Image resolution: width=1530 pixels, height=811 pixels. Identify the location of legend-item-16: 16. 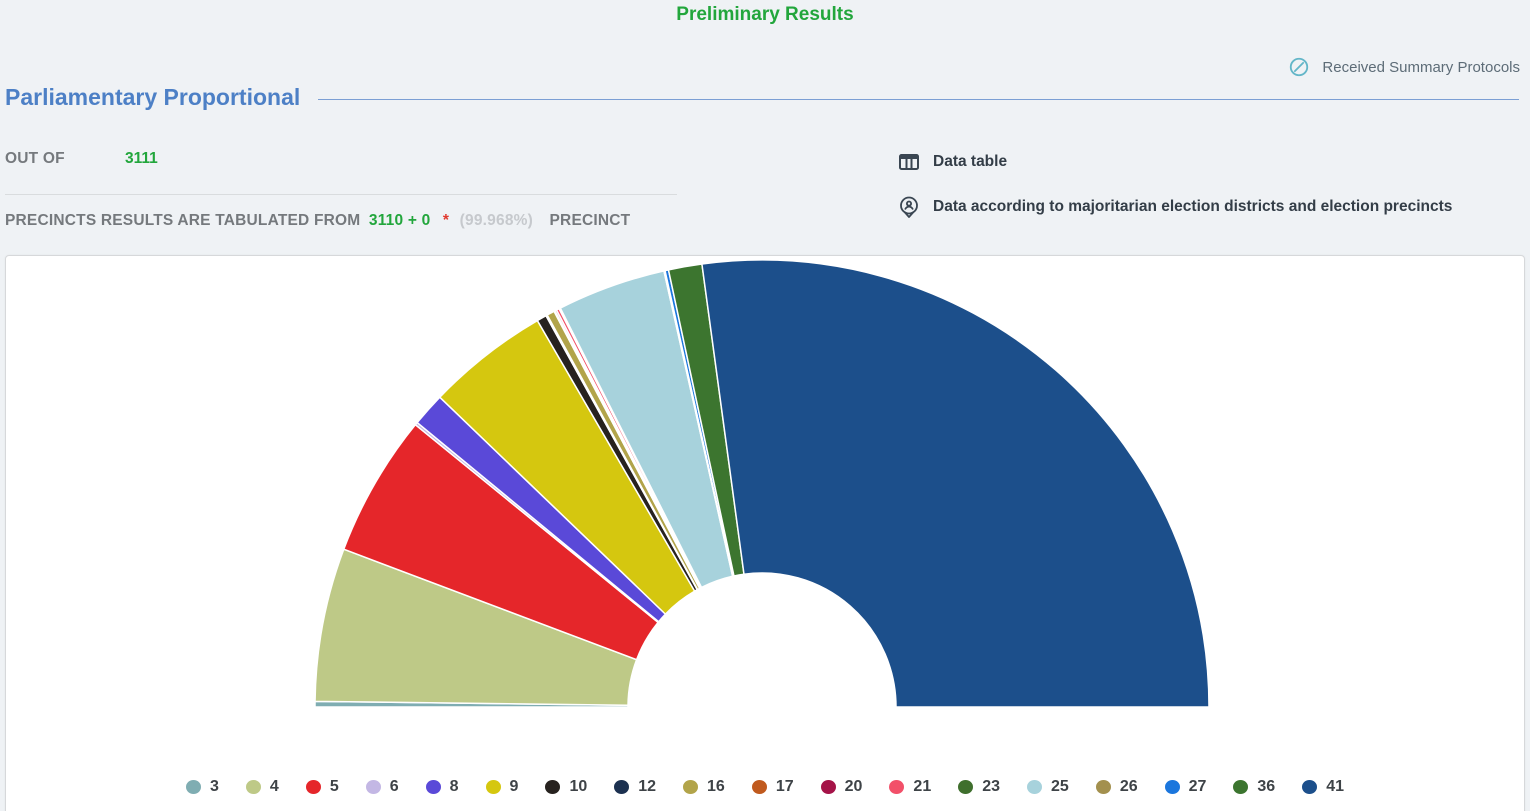
(704, 787).